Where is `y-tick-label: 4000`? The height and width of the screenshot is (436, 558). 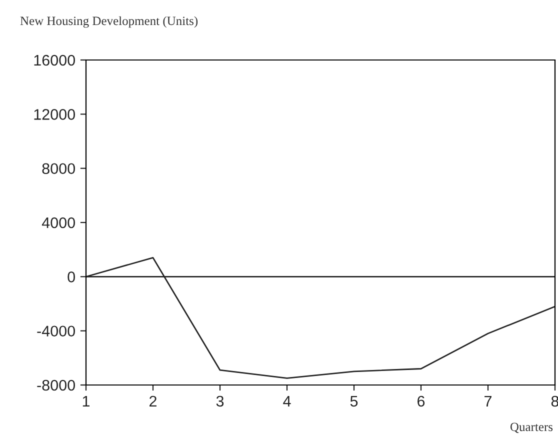
y-tick-label: 4000 is located at coordinates (58, 222).